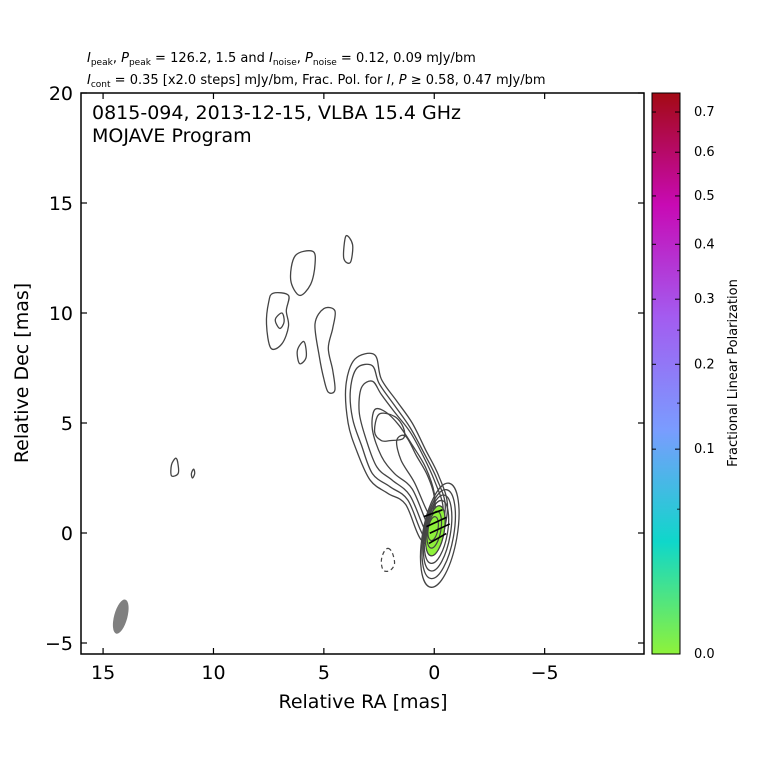 Image resolution: width=760 pixels, height=760 pixels. What do you see at coordinates (22, 373) in the screenshot?
I see `y-axis-label: Relative Dec [mas]` at bounding box center [22, 373].